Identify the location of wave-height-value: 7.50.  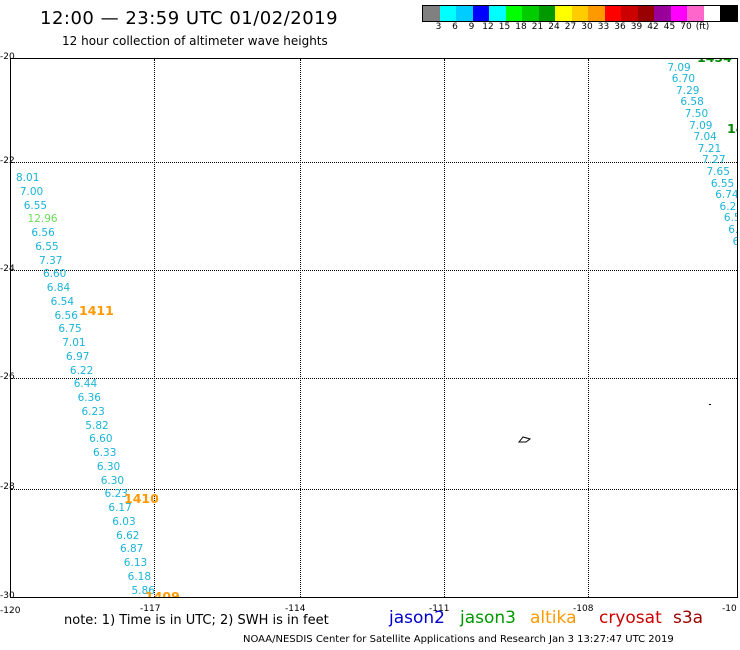
(696, 114).